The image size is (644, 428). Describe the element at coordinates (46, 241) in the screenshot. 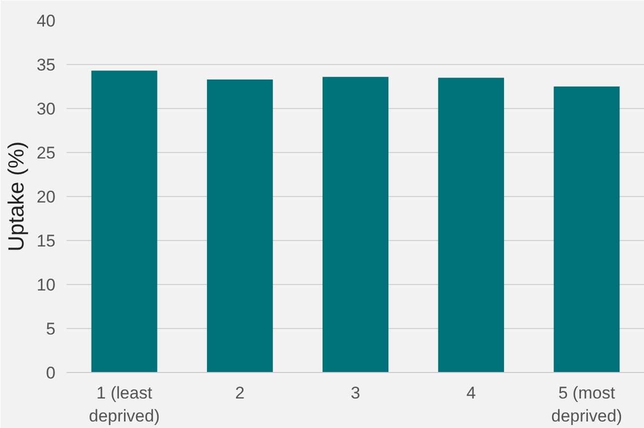

I see `y-tick-label: 15` at that location.